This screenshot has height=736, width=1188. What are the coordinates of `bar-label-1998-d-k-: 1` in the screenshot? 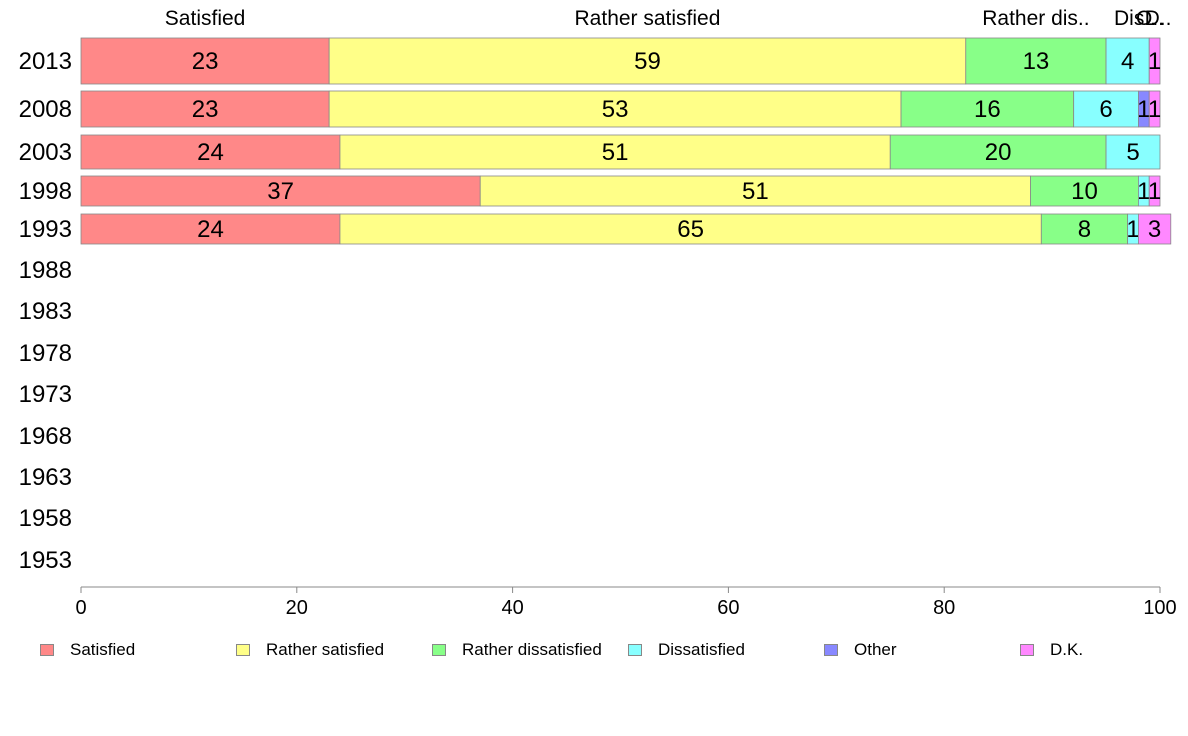 It's located at (1154, 191).